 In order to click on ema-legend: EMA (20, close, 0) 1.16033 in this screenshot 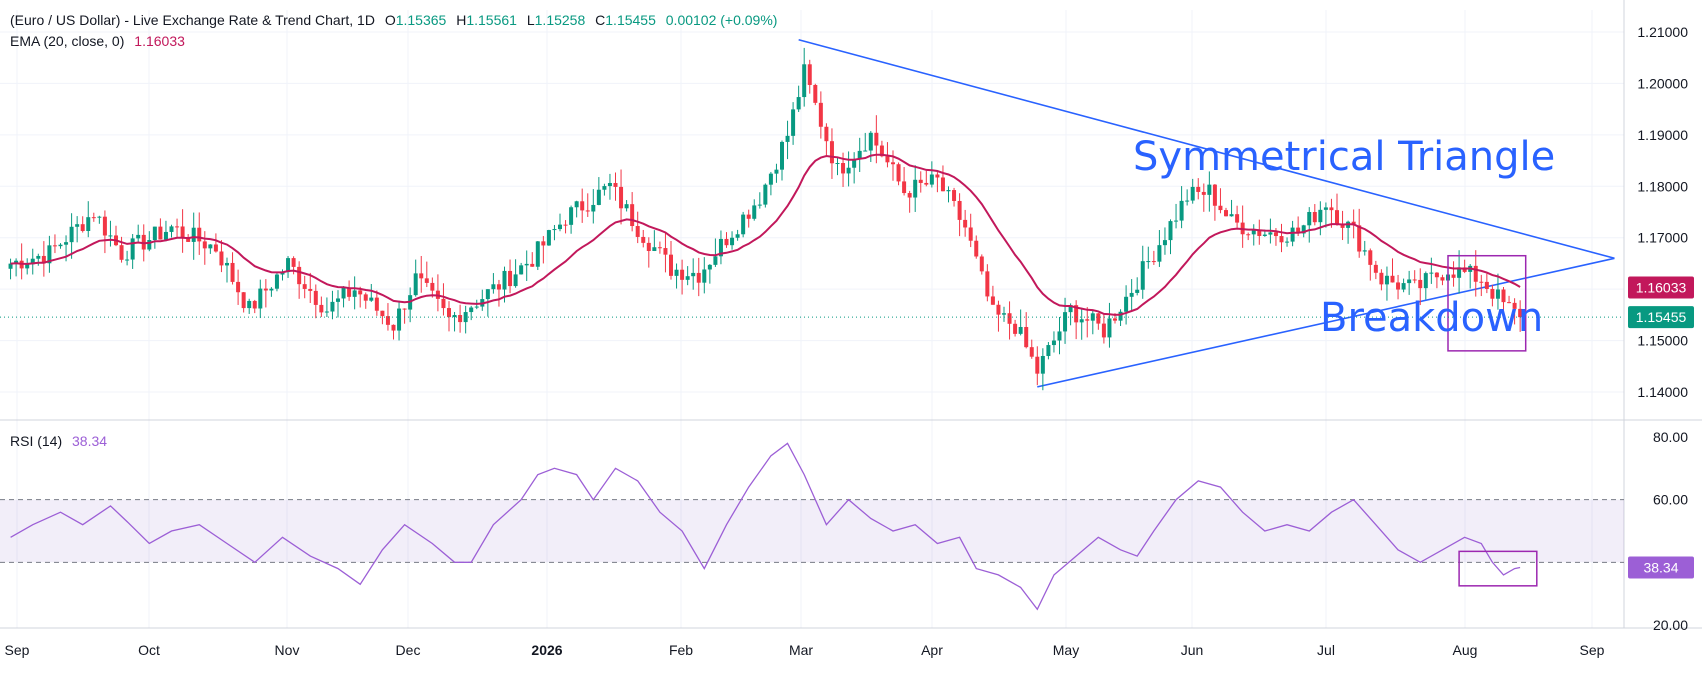, I will do `click(97, 41)`.